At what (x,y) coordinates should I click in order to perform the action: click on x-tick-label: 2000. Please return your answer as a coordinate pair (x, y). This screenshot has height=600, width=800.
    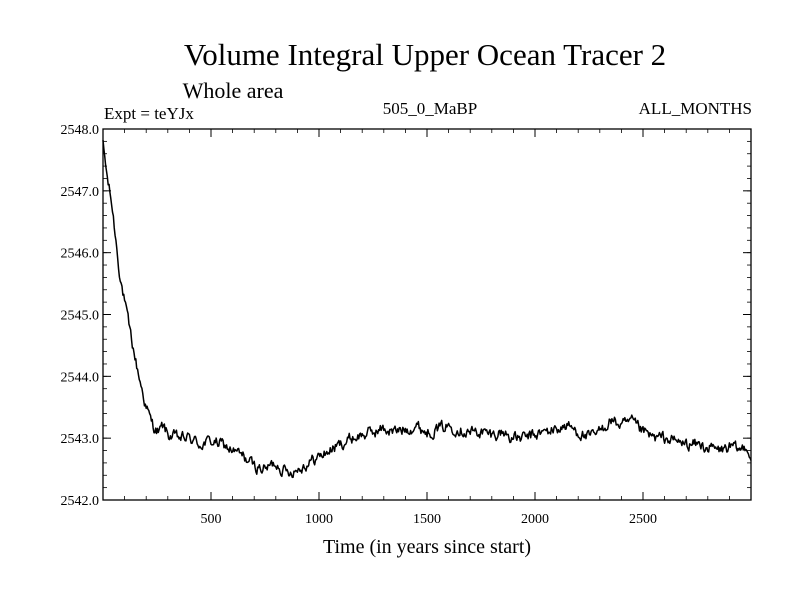
    Looking at the image, I should click on (535, 519).